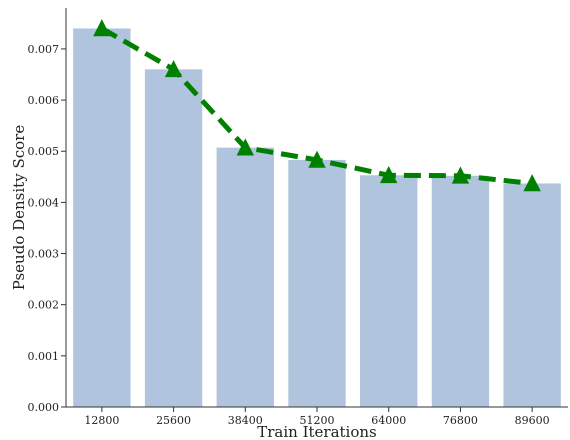 The image size is (570, 440). What do you see at coordinates (173, 420) in the screenshot?
I see `x-tick-label: 25600` at bounding box center [173, 420].